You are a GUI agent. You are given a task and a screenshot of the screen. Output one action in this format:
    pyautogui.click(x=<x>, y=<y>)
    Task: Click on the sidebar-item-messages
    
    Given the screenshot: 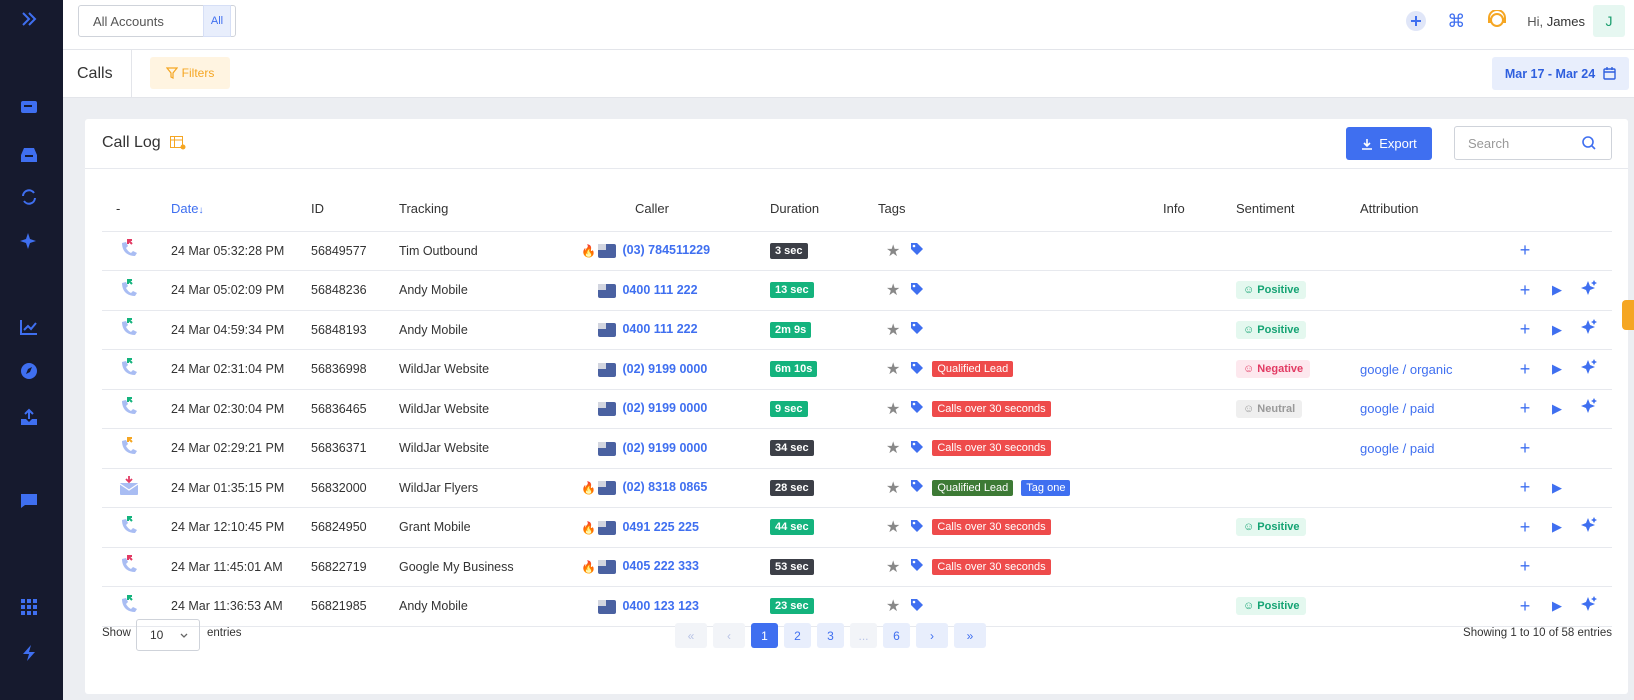 What is the action you would take?
    pyautogui.click(x=29, y=107)
    